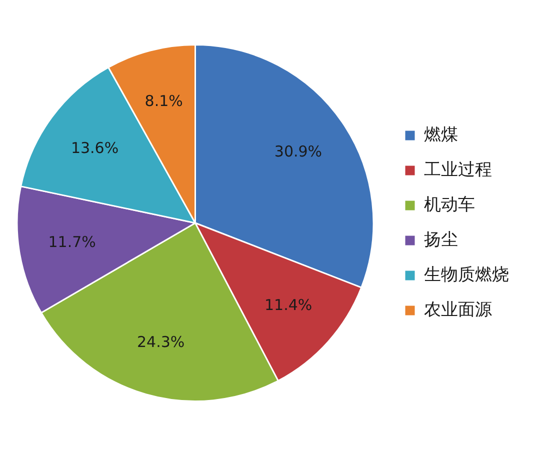 This screenshot has height=460, width=549. What do you see at coordinates (94, 147) in the screenshot?
I see `data-label: 13.6%` at bounding box center [94, 147].